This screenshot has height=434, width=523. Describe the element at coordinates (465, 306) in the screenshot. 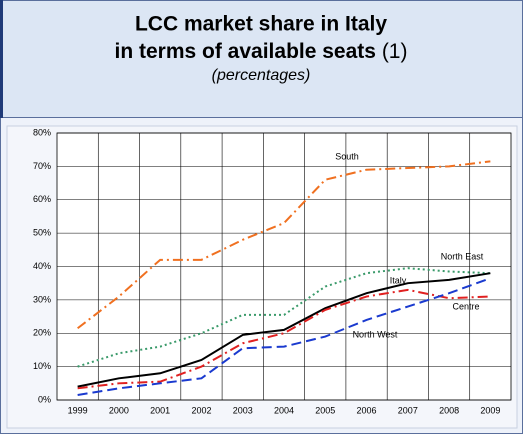

I see `series-label: Centre` at that location.